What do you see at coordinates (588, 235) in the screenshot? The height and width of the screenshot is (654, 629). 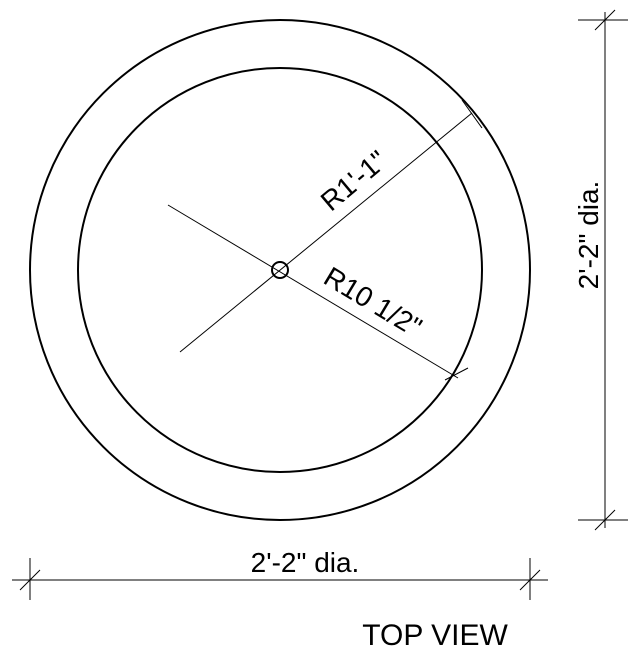 I see `vertical-dimension: 2'-2" dia.` at bounding box center [588, 235].